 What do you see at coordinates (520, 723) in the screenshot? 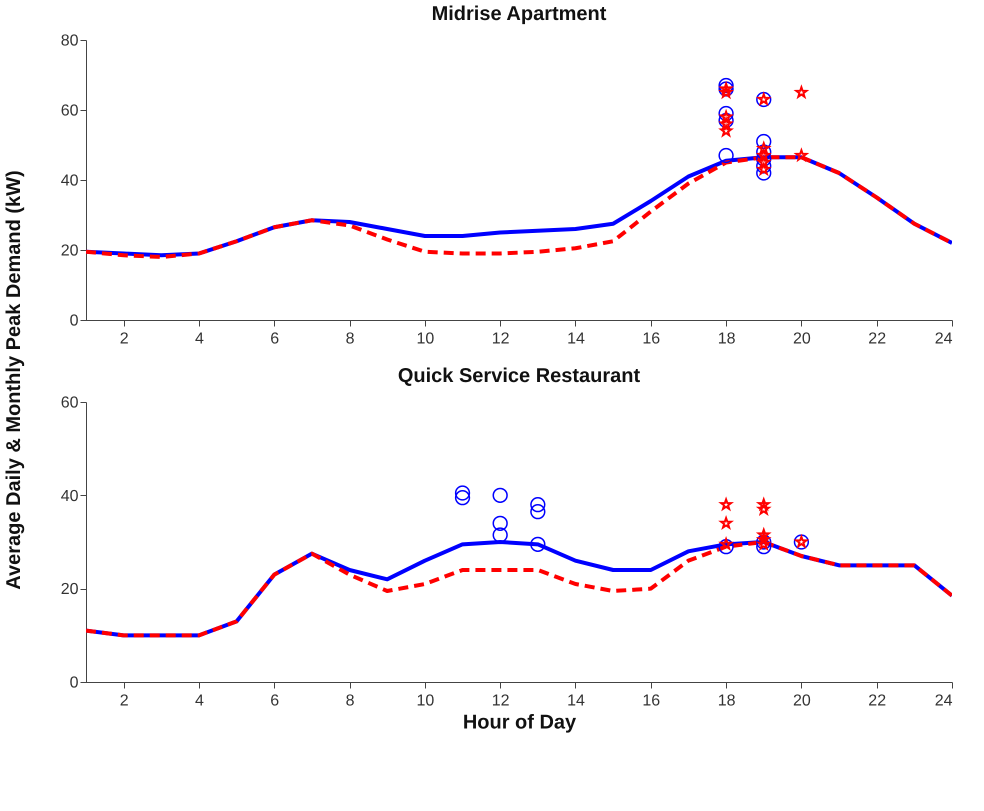
I see `x-axis-title: Hour of Day` at bounding box center [520, 723].